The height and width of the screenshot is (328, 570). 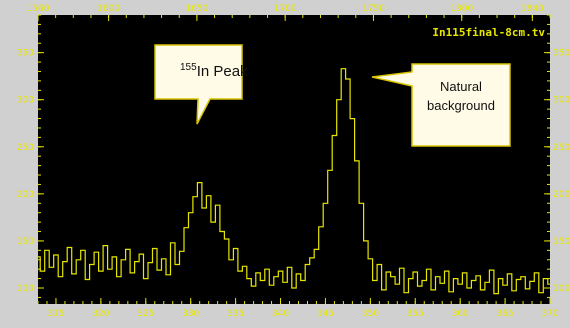 What do you see at coordinates (285, 9) in the screenshot?
I see `x-top-tick-label: 1700` at bounding box center [285, 9].